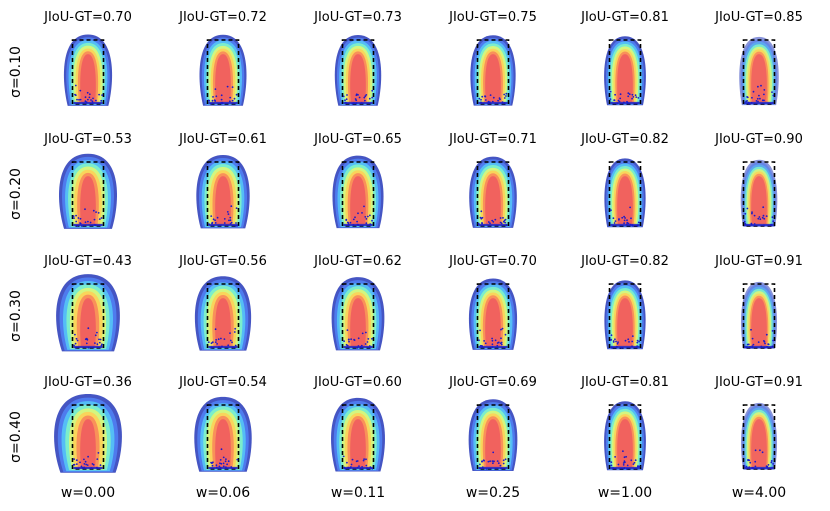 The image size is (830, 511). What do you see at coordinates (492, 382) in the screenshot?
I see `cell-title: JIoU-GT=0.69` at bounding box center [492, 382].